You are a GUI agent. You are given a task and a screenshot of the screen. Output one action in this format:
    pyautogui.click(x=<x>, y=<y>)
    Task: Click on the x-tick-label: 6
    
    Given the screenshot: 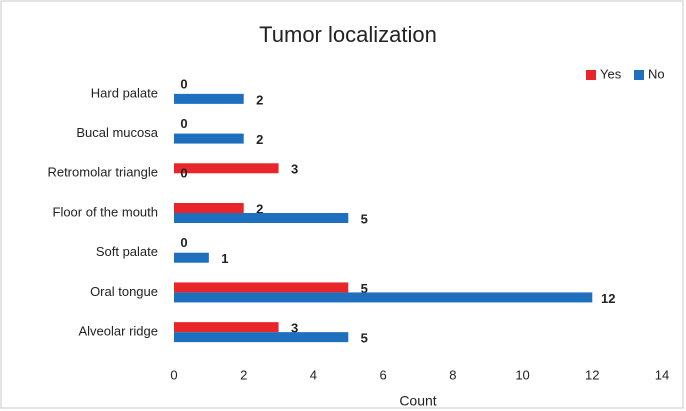 What is the action you would take?
    pyautogui.click(x=383, y=374)
    